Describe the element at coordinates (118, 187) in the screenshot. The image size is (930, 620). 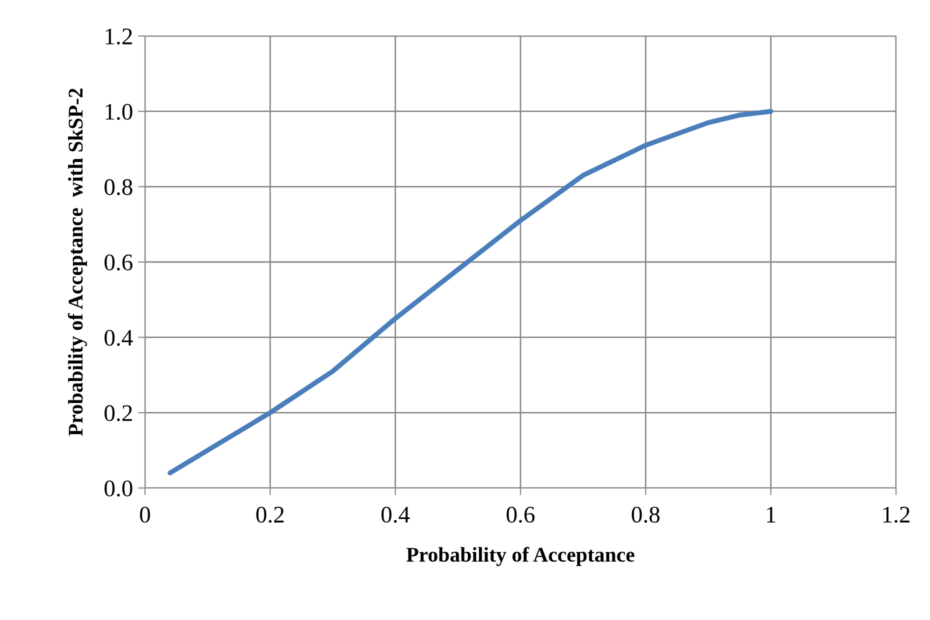
I see `y-tick-label: 0.8` at that location.